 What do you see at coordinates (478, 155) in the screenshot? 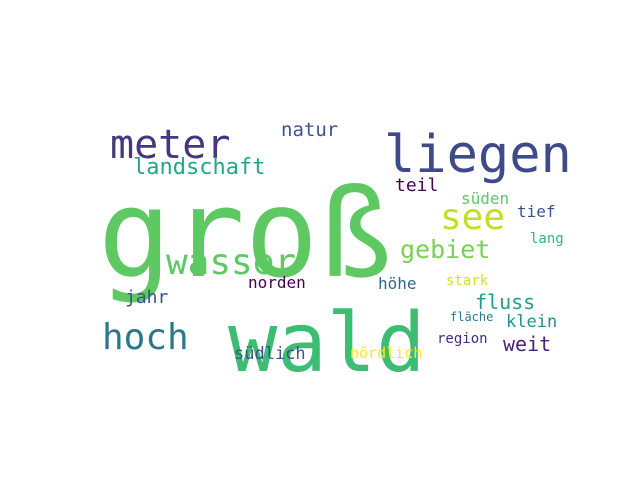
I see `word-liegen: liegen` at bounding box center [478, 155].